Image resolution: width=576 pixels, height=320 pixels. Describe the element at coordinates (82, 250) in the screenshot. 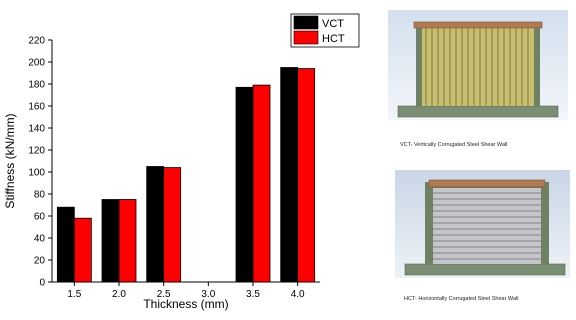

I see `bar-hct-1.5` at that location.